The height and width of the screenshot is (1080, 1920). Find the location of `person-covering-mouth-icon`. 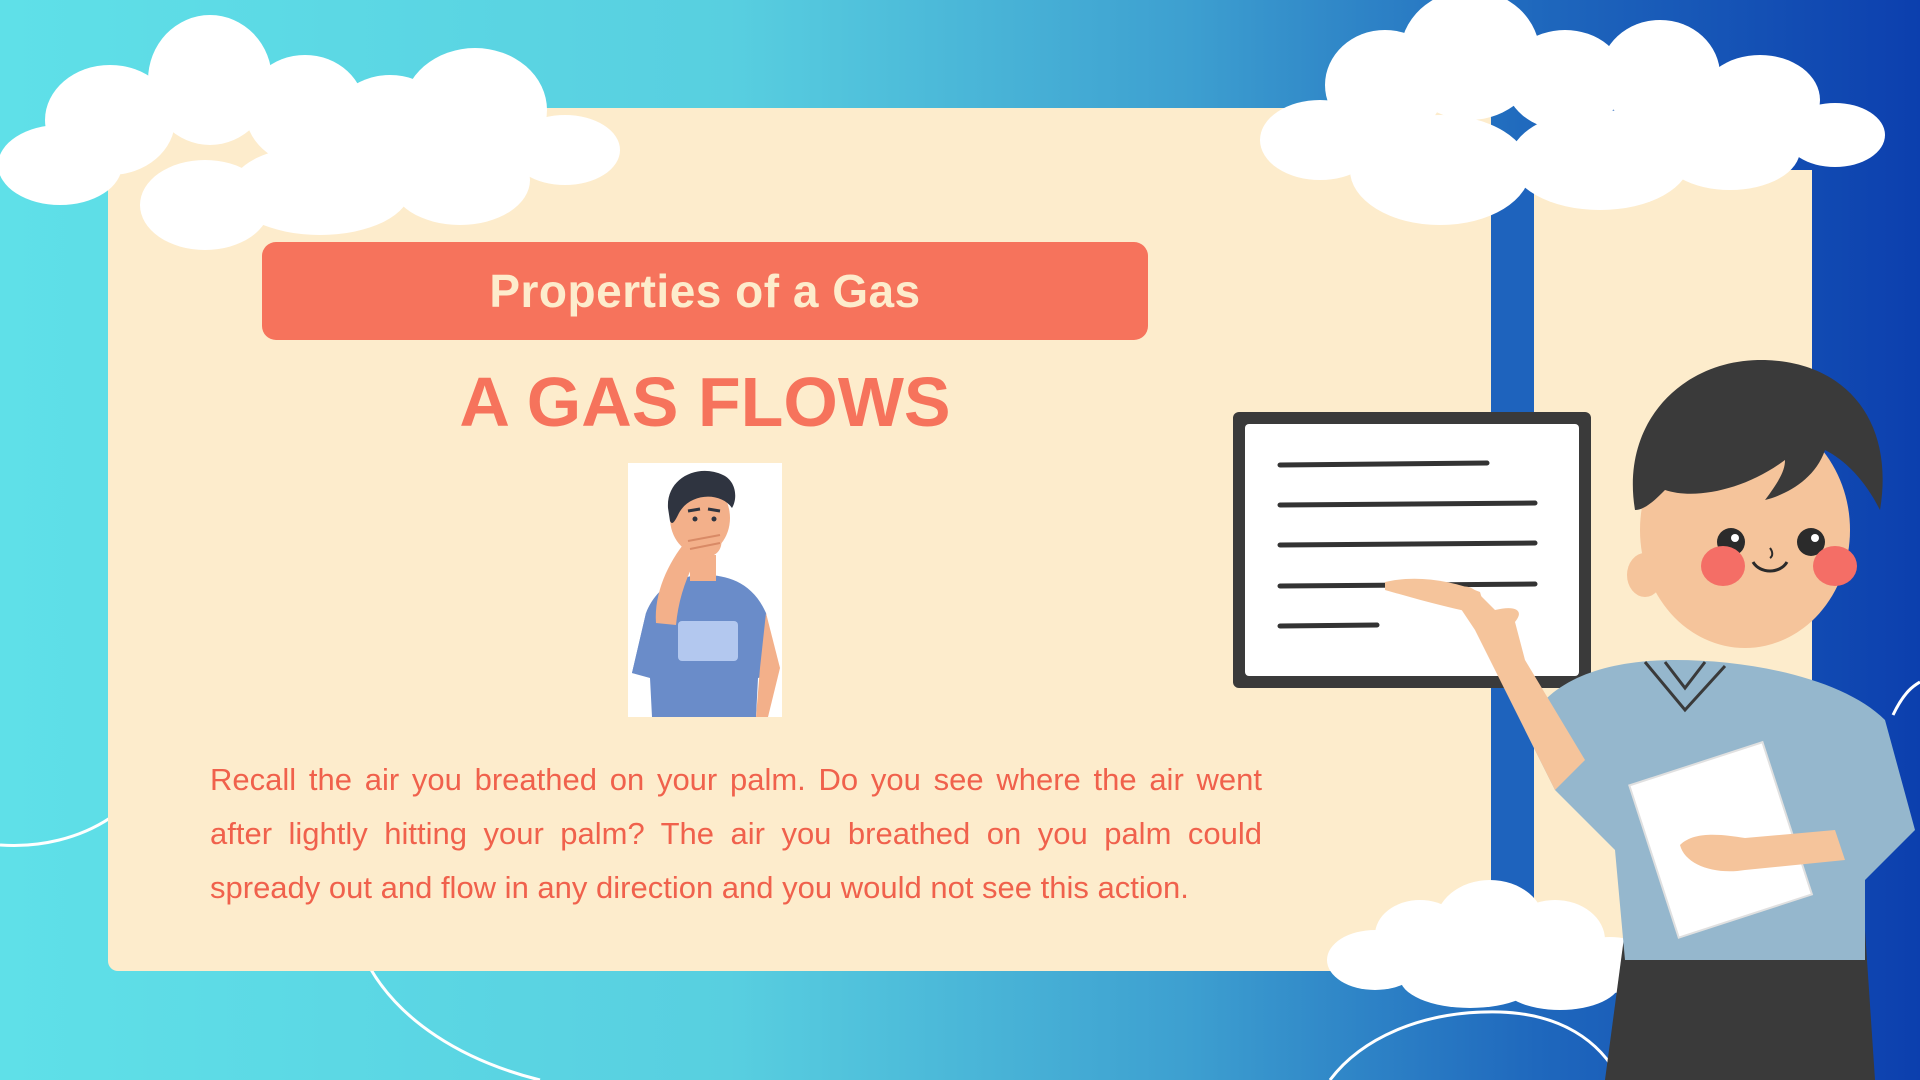

person-covering-mouth-icon is located at coordinates (705, 590).